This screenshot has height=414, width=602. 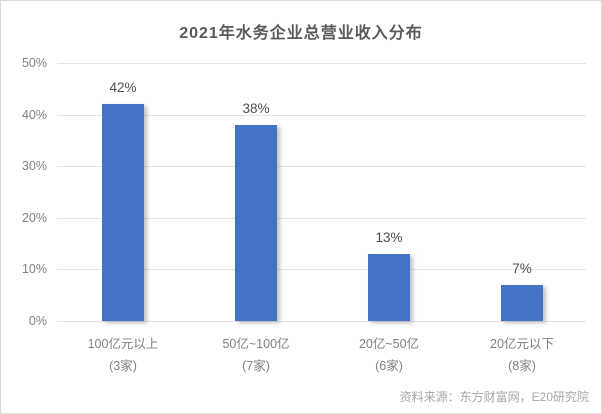 What do you see at coordinates (123, 212) in the screenshot?
I see `bar-100亿元以上` at bounding box center [123, 212].